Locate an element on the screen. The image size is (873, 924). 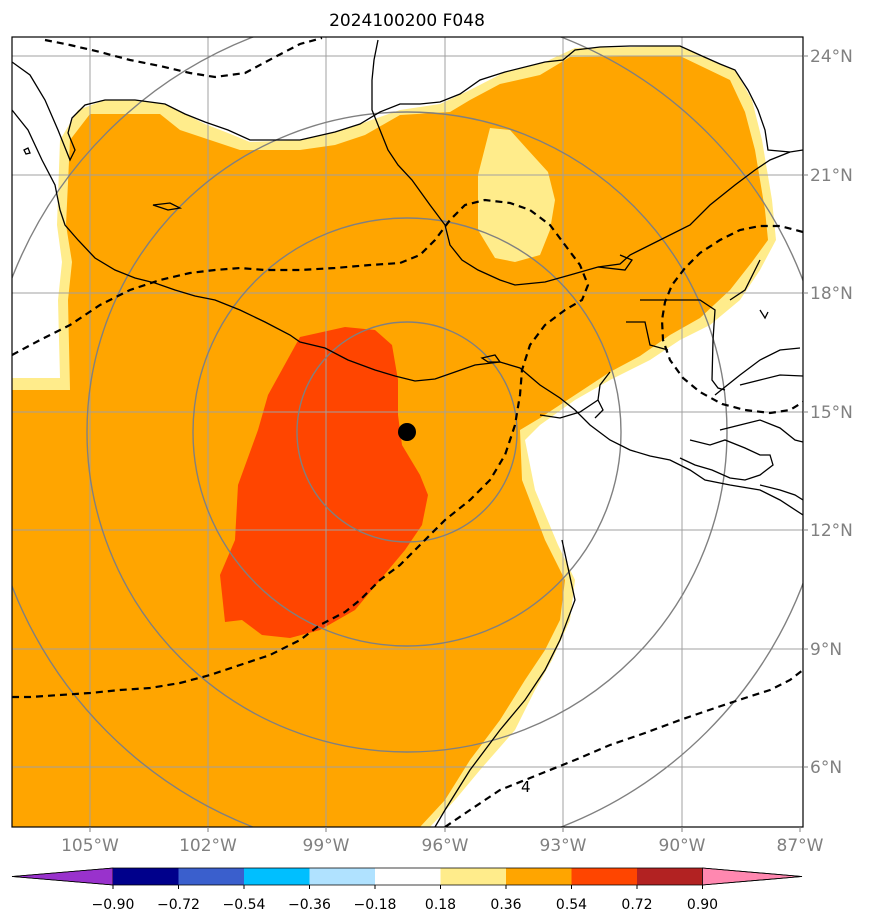
storm-center-marker is located at coordinates (407, 432).